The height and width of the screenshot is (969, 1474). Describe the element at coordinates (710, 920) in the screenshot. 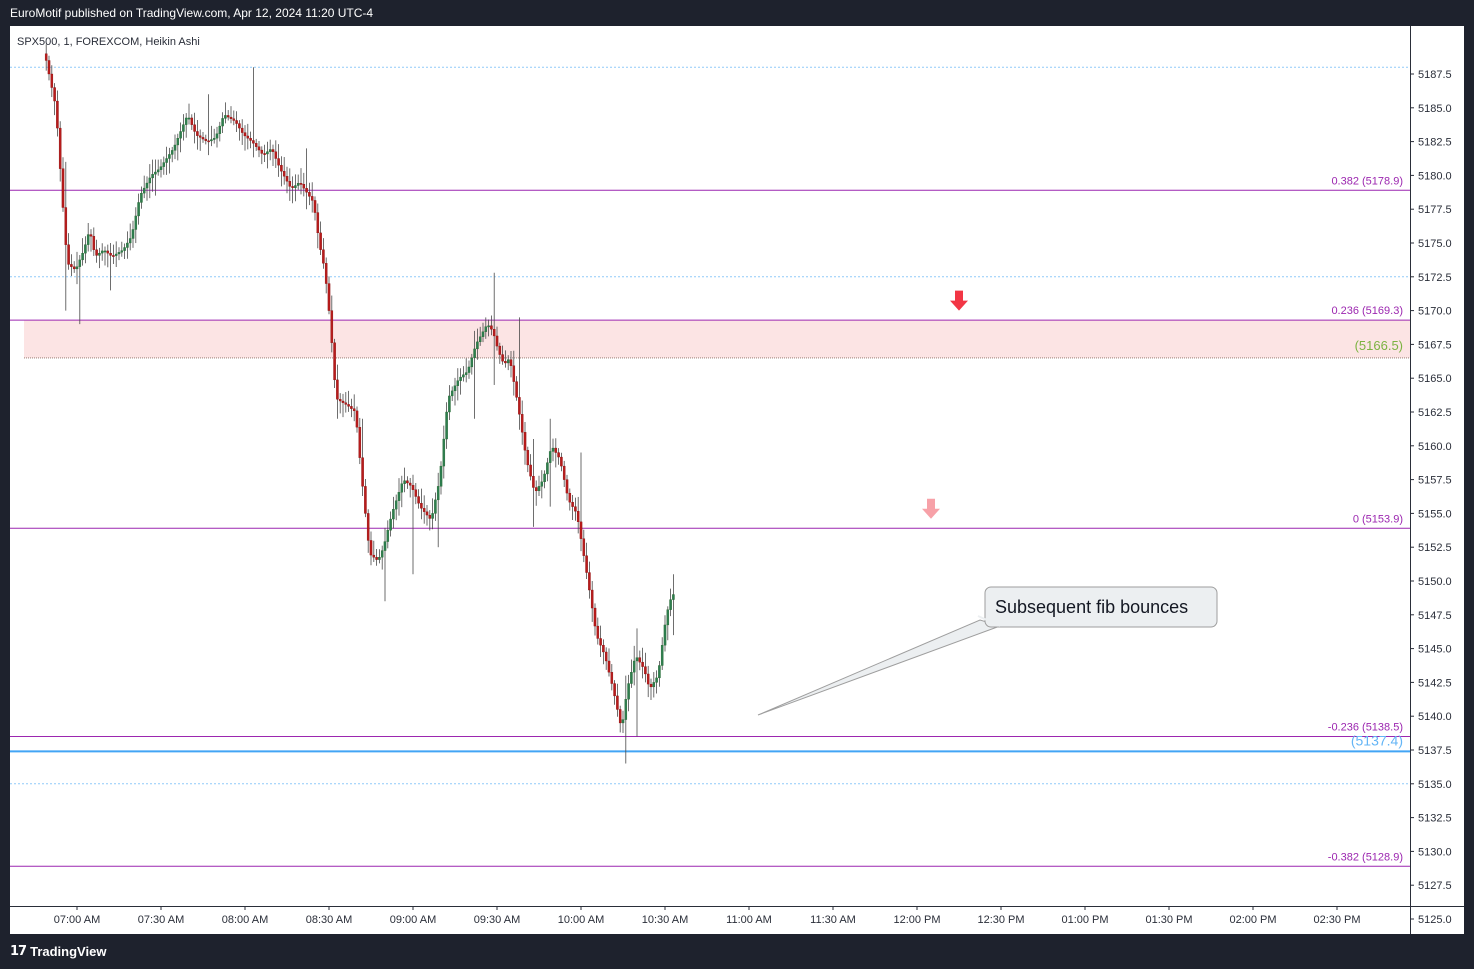

I see `time-axis` at that location.